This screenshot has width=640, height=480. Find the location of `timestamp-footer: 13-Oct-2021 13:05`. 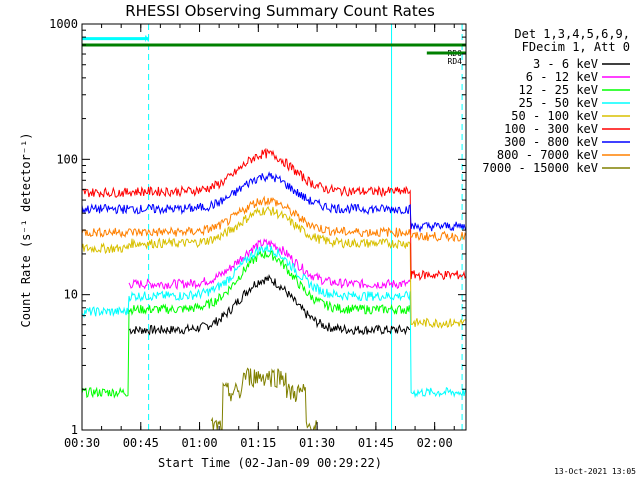

timestamp-footer: 13-Oct-2021 13:05 is located at coordinates (595, 471).